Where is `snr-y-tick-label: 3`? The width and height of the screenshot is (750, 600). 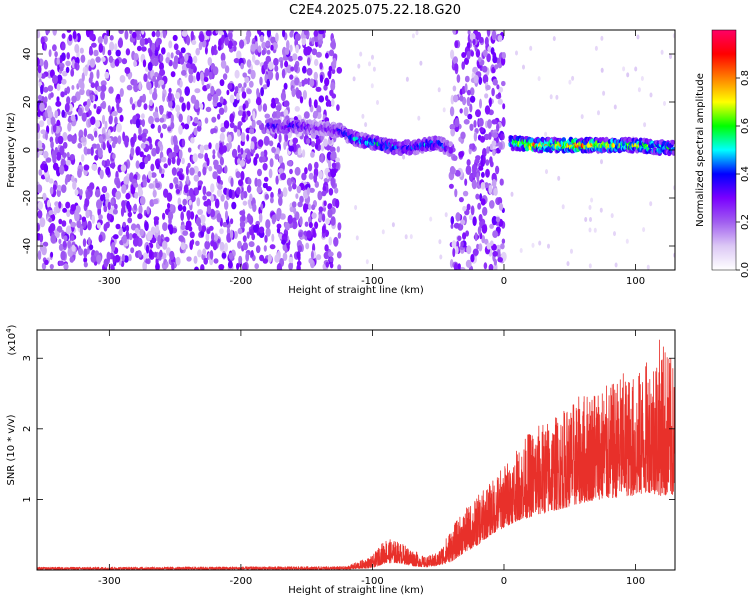
snr-y-tick-label: 3 is located at coordinates (27, 358).